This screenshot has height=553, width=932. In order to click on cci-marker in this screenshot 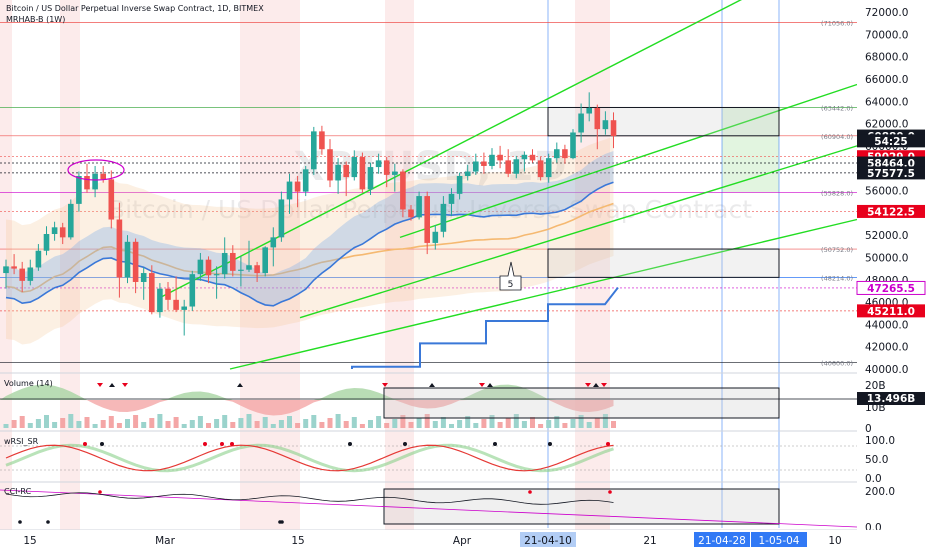, I will do `click(610, 492)`.